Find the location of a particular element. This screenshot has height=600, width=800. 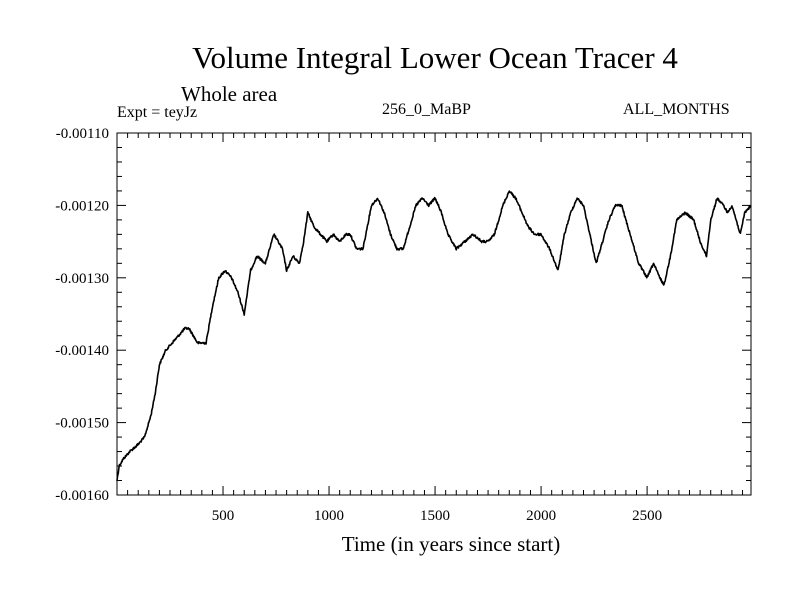

y-tick-label: -0.00150 is located at coordinates (82, 424).